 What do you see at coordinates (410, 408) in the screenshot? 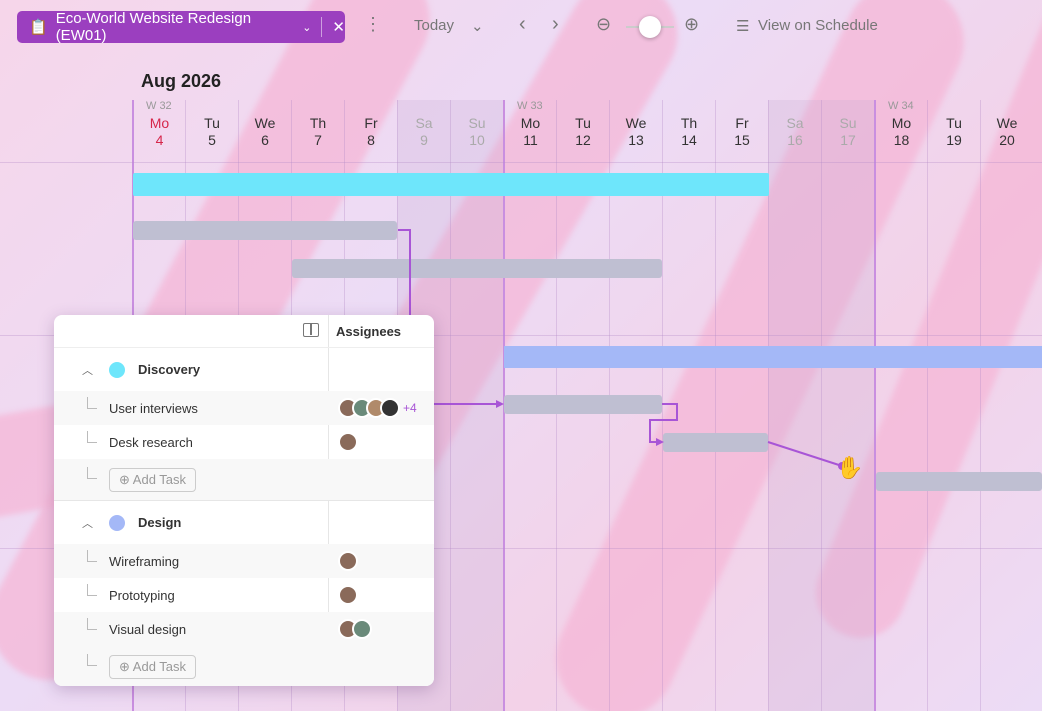
I see `extra-assignees: +4` at bounding box center [410, 408].